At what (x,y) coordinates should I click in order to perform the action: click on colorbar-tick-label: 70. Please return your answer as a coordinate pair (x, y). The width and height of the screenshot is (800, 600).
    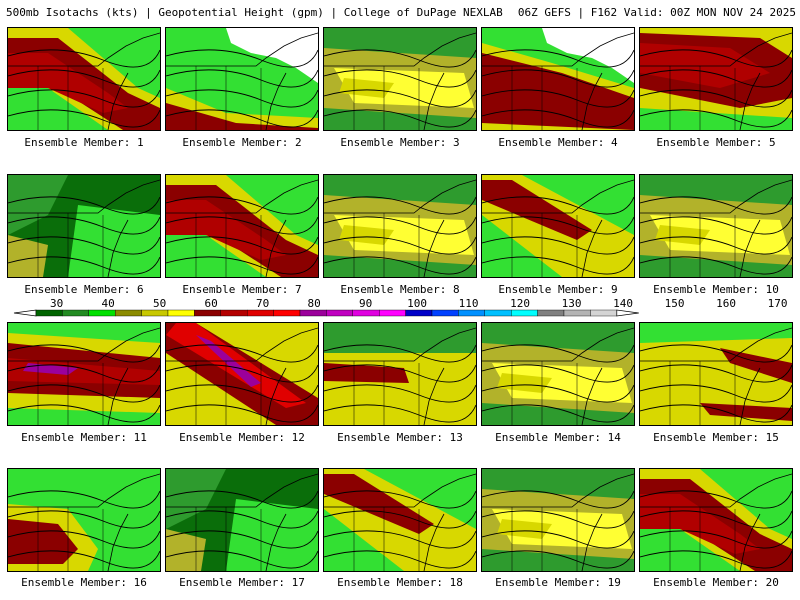
    Looking at the image, I should click on (262, 303).